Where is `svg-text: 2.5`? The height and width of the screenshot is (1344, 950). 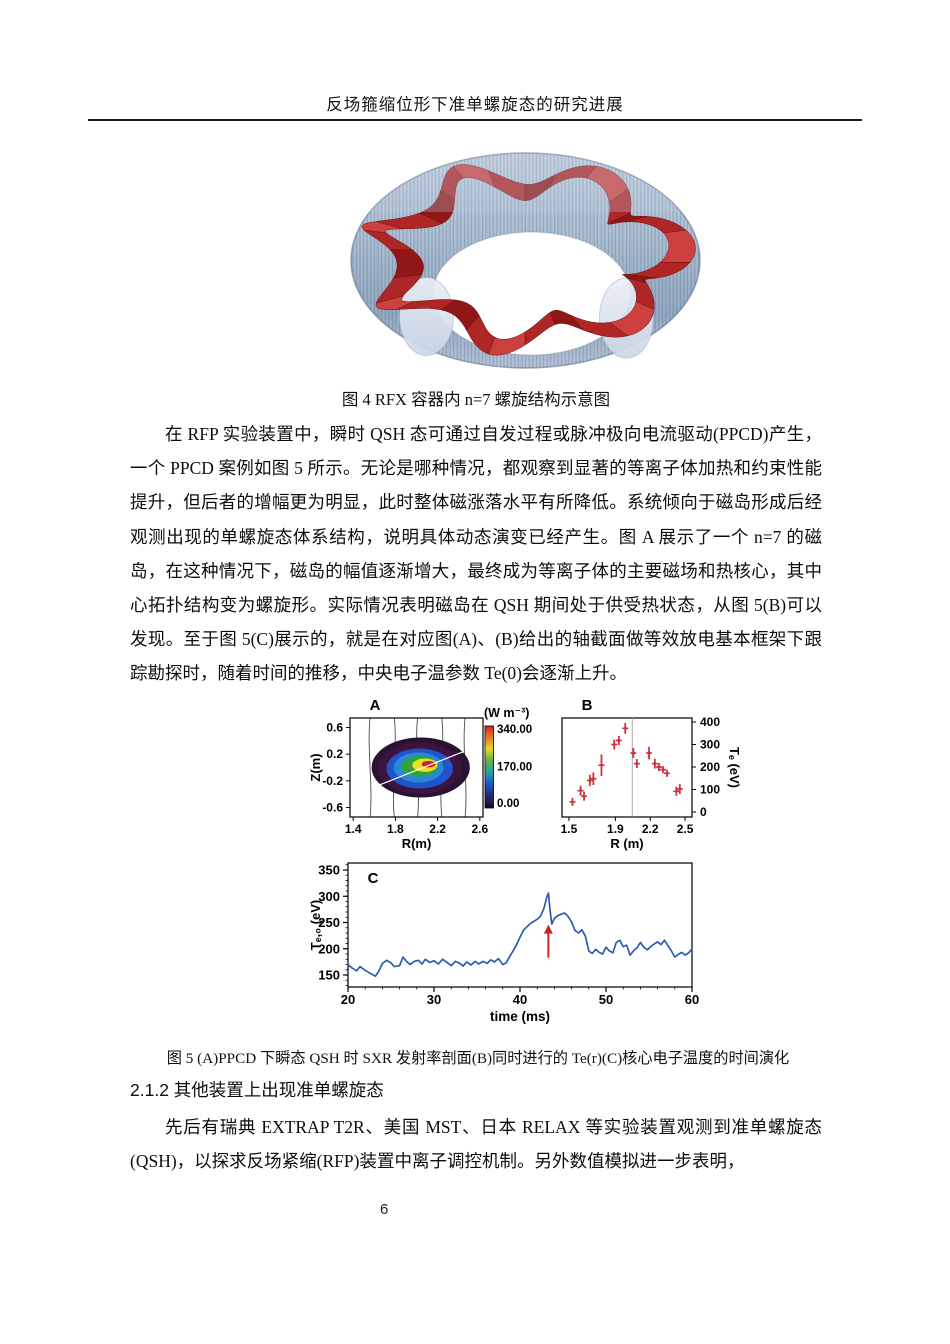
svg-text: 2.5 is located at coordinates (685, 829).